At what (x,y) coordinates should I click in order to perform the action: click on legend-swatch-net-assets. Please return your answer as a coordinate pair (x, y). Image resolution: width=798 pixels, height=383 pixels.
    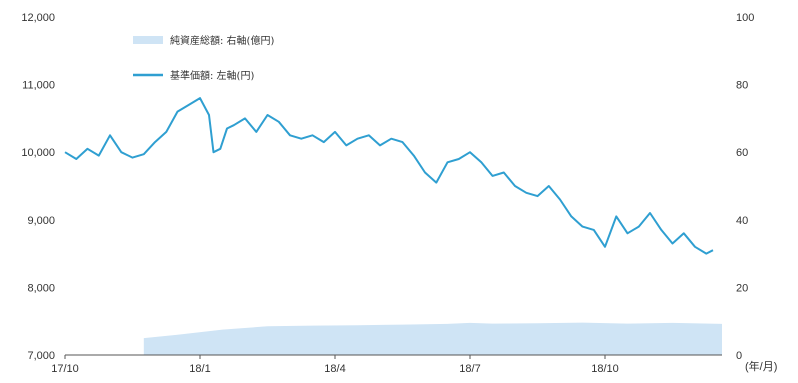
    Looking at the image, I should click on (148, 40).